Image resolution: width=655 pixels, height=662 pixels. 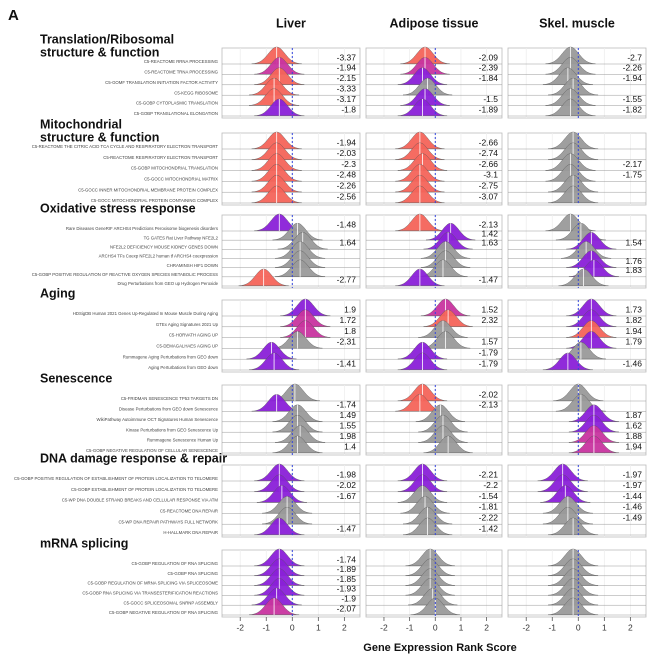 I want to click on group-title: Oxidative stress response, so click(x=118, y=208).